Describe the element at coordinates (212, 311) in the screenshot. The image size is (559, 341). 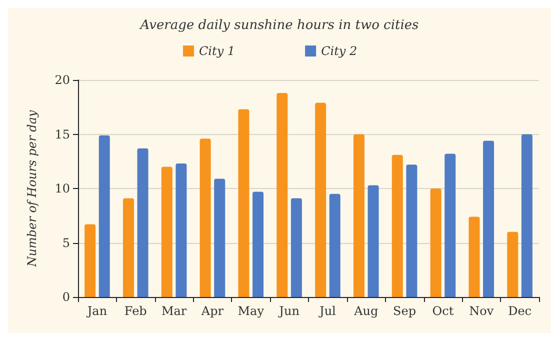
I see `x-tick-label: Apr` at that location.